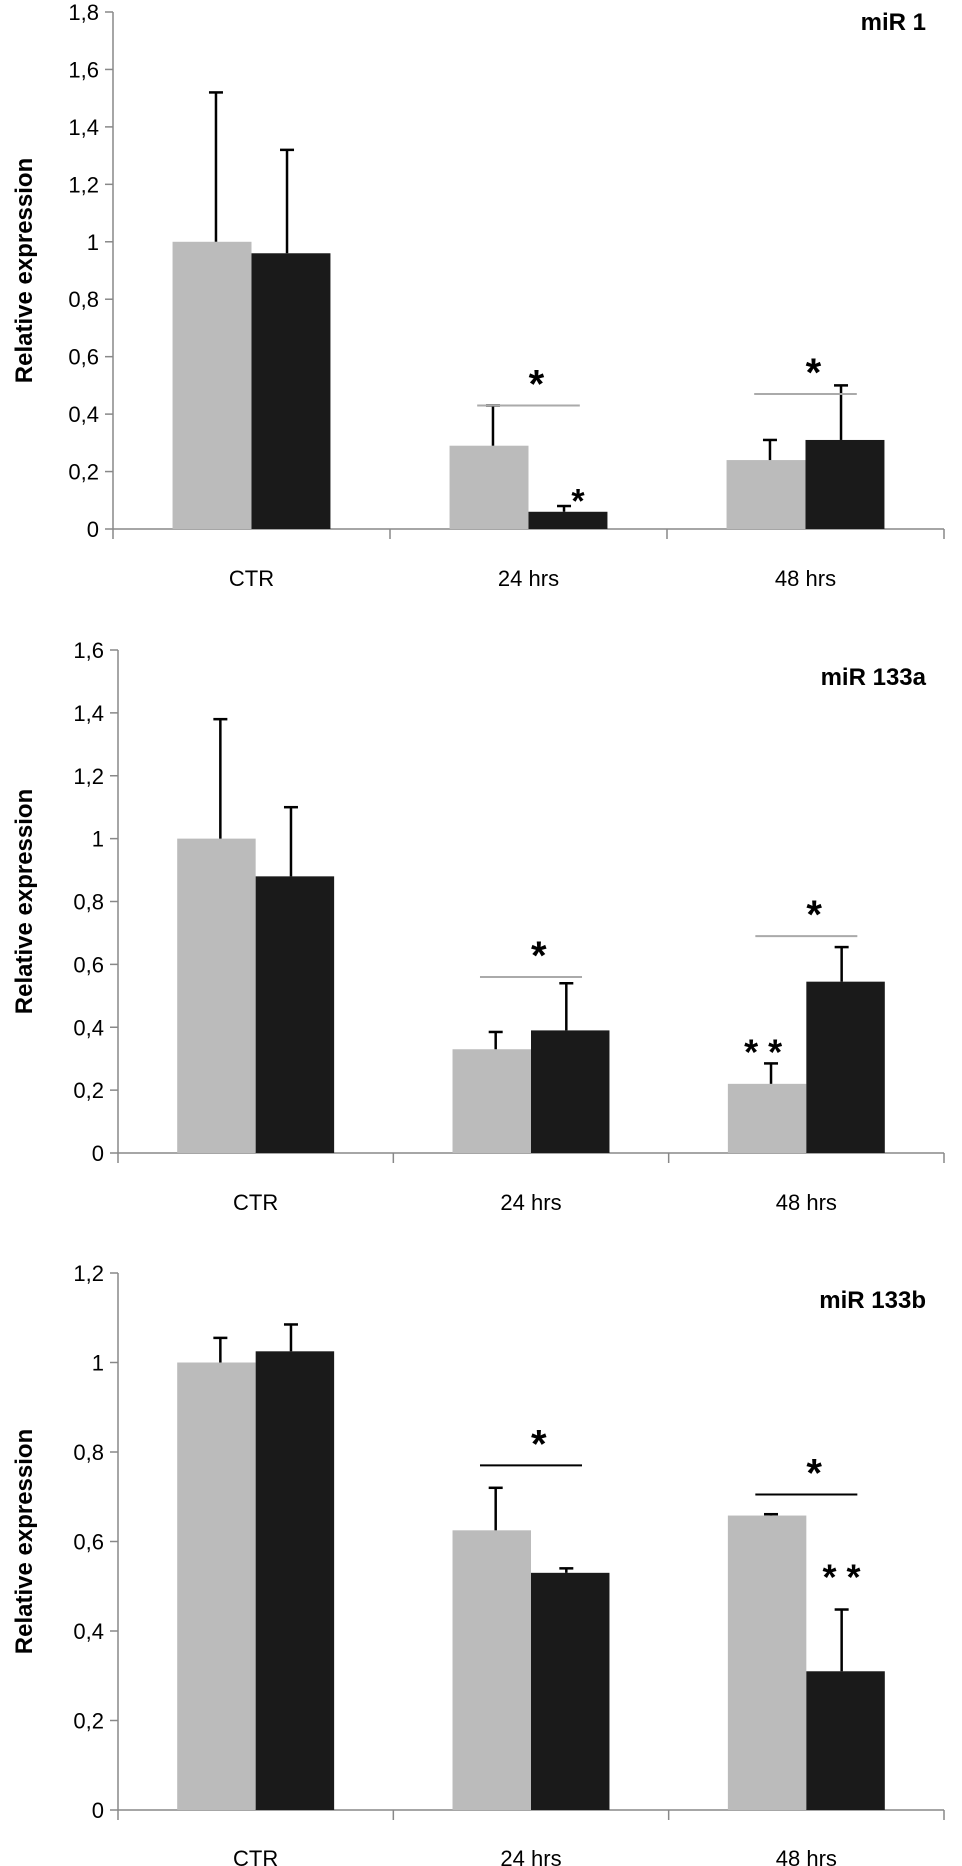  Describe the element at coordinates (83, 12) in the screenshot. I see `y-tick-label: 1,8` at that location.